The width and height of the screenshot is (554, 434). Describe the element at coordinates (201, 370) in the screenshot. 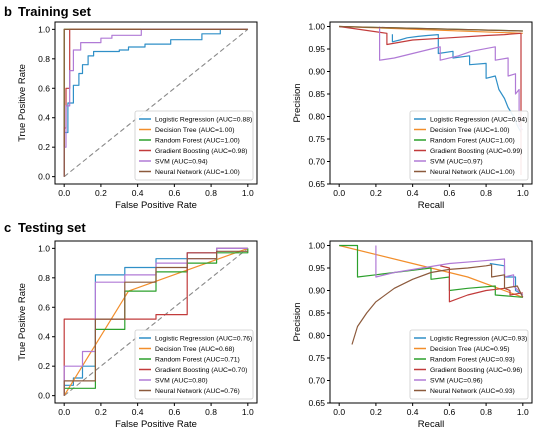

I see `legend-label: Gradient Boosting (AUC=0.70)` at that location.